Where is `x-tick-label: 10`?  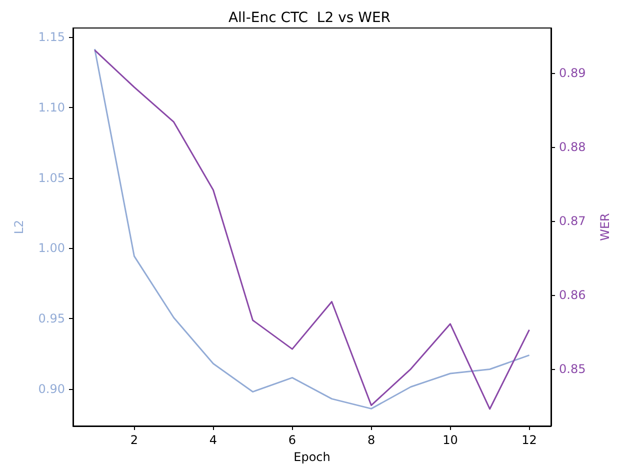
x-tick-label: 10 is located at coordinates (450, 440).